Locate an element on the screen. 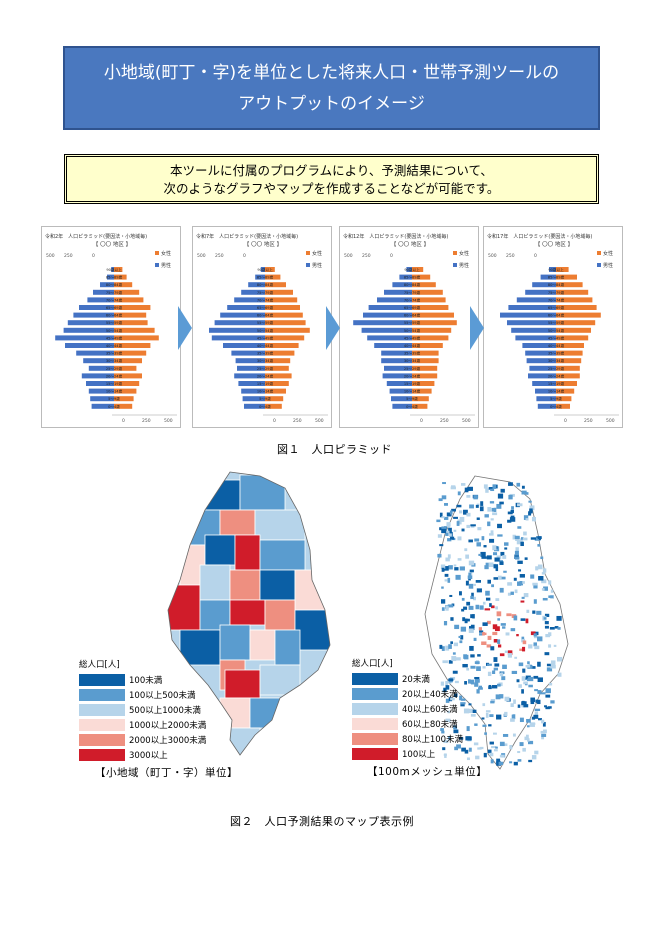  figure2-caption: 図２ 人口予測結果のマップ表示例 is located at coordinates (322, 821).